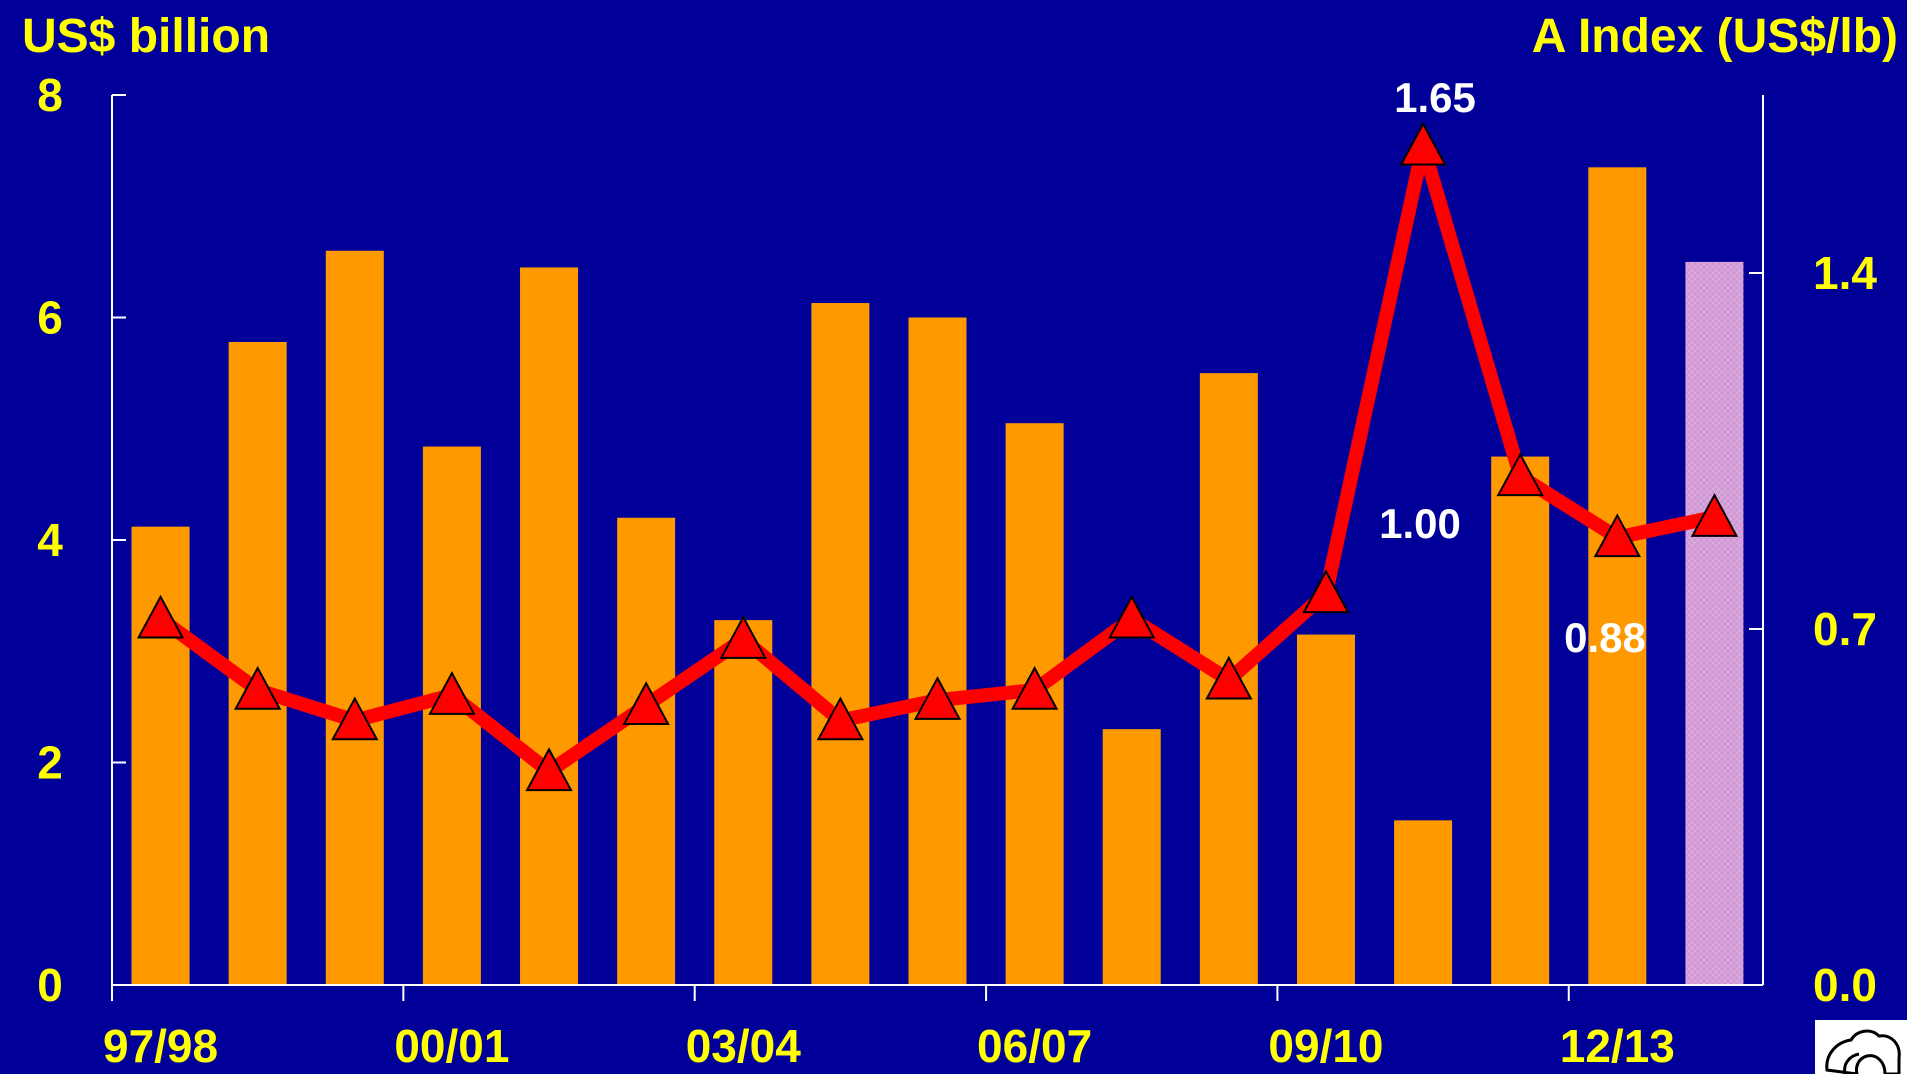 The image size is (1907, 1074). What do you see at coordinates (50, 540) in the screenshot?
I see `left-tick-label: 4` at bounding box center [50, 540].